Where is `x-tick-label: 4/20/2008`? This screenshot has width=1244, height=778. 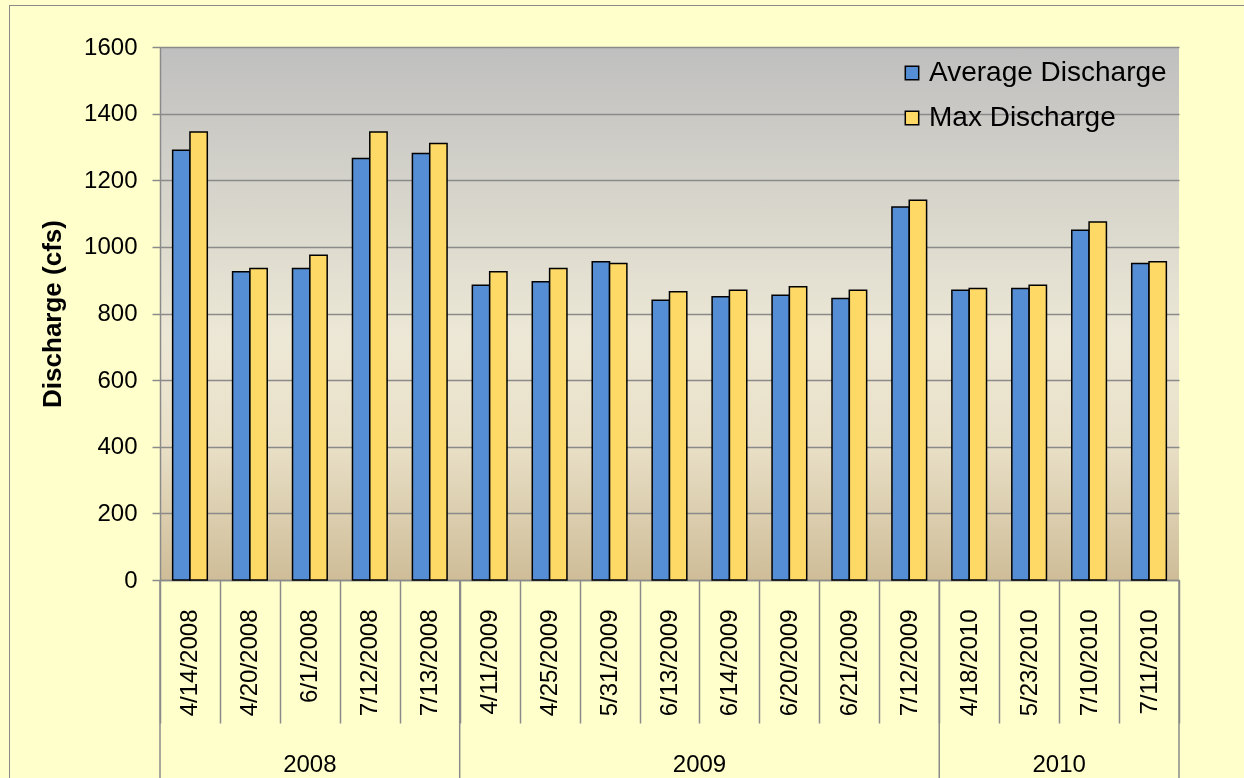
x-tick-label: 4/20/2008 is located at coordinates (249, 663).